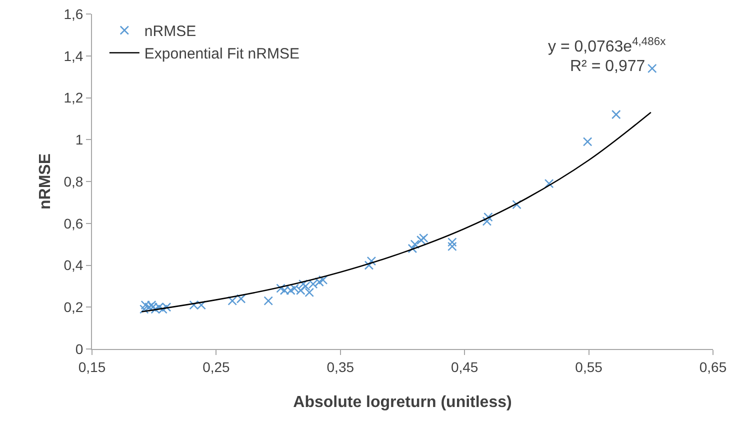  What do you see at coordinates (79, 348) in the screenshot?
I see `y-tick-label: 0` at bounding box center [79, 348].